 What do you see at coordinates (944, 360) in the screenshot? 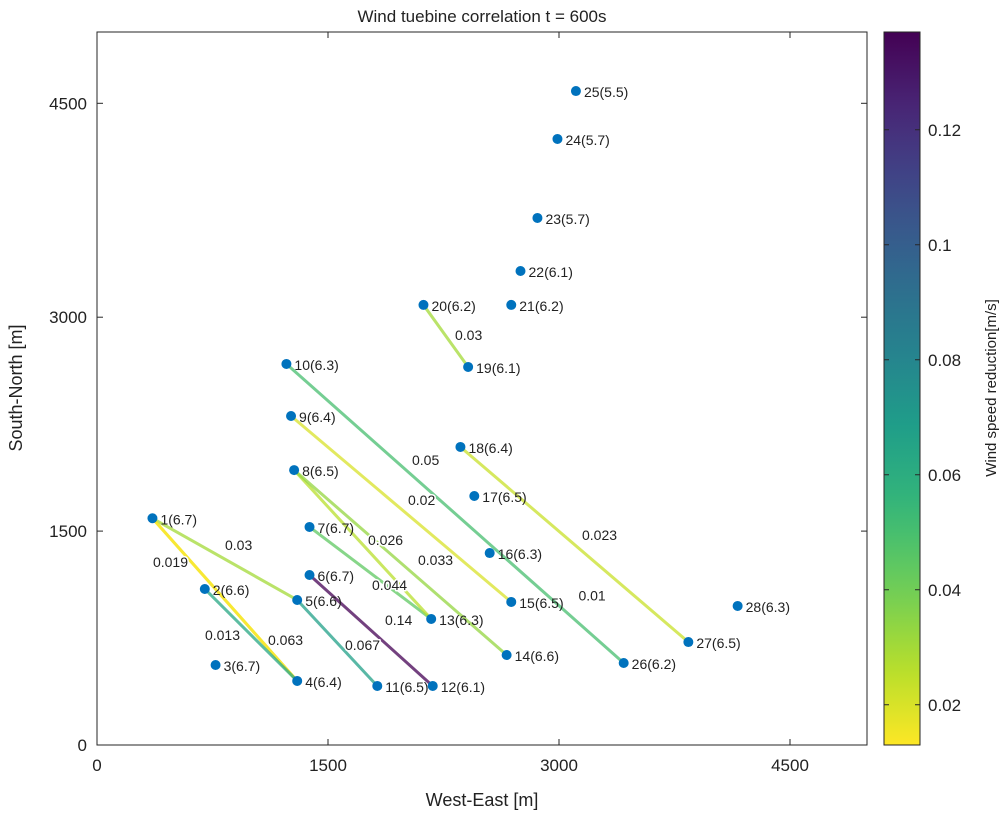
I see `colorbar-tick-label: 0.08` at bounding box center [944, 360].